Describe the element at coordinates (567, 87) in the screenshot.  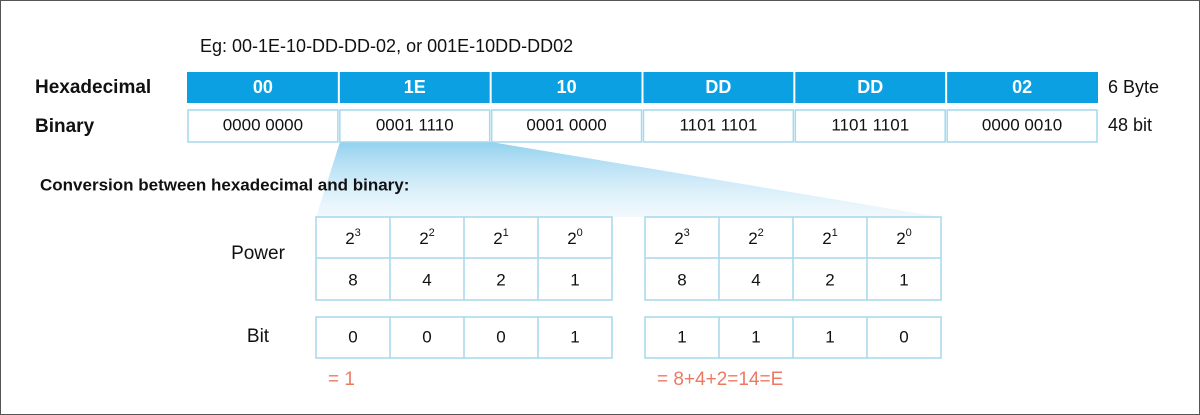
I see `hex-cell: 10` at that location.